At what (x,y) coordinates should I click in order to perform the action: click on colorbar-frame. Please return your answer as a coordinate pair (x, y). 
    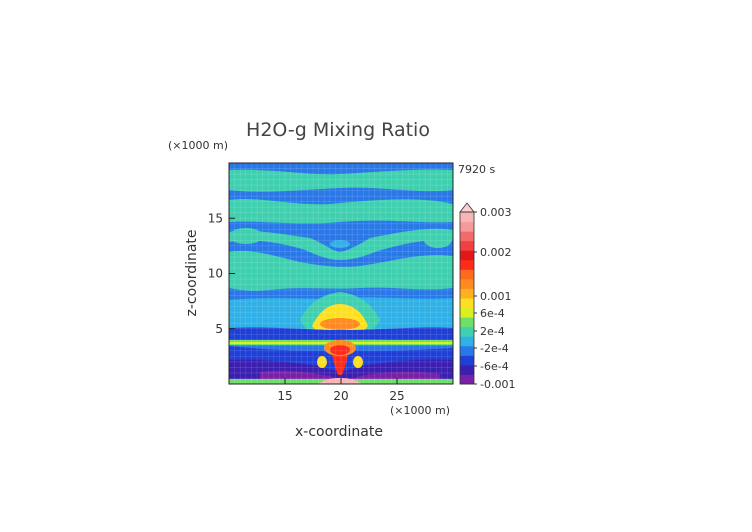
    Looking at the image, I should click on (467, 298).